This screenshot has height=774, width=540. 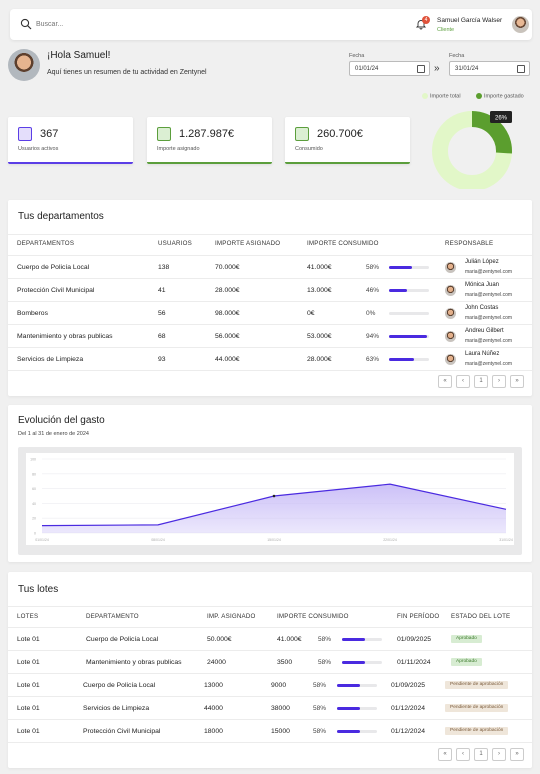 What do you see at coordinates (122, 731) in the screenshot?
I see `lot-department: Protección Civil Municipal` at bounding box center [122, 731].